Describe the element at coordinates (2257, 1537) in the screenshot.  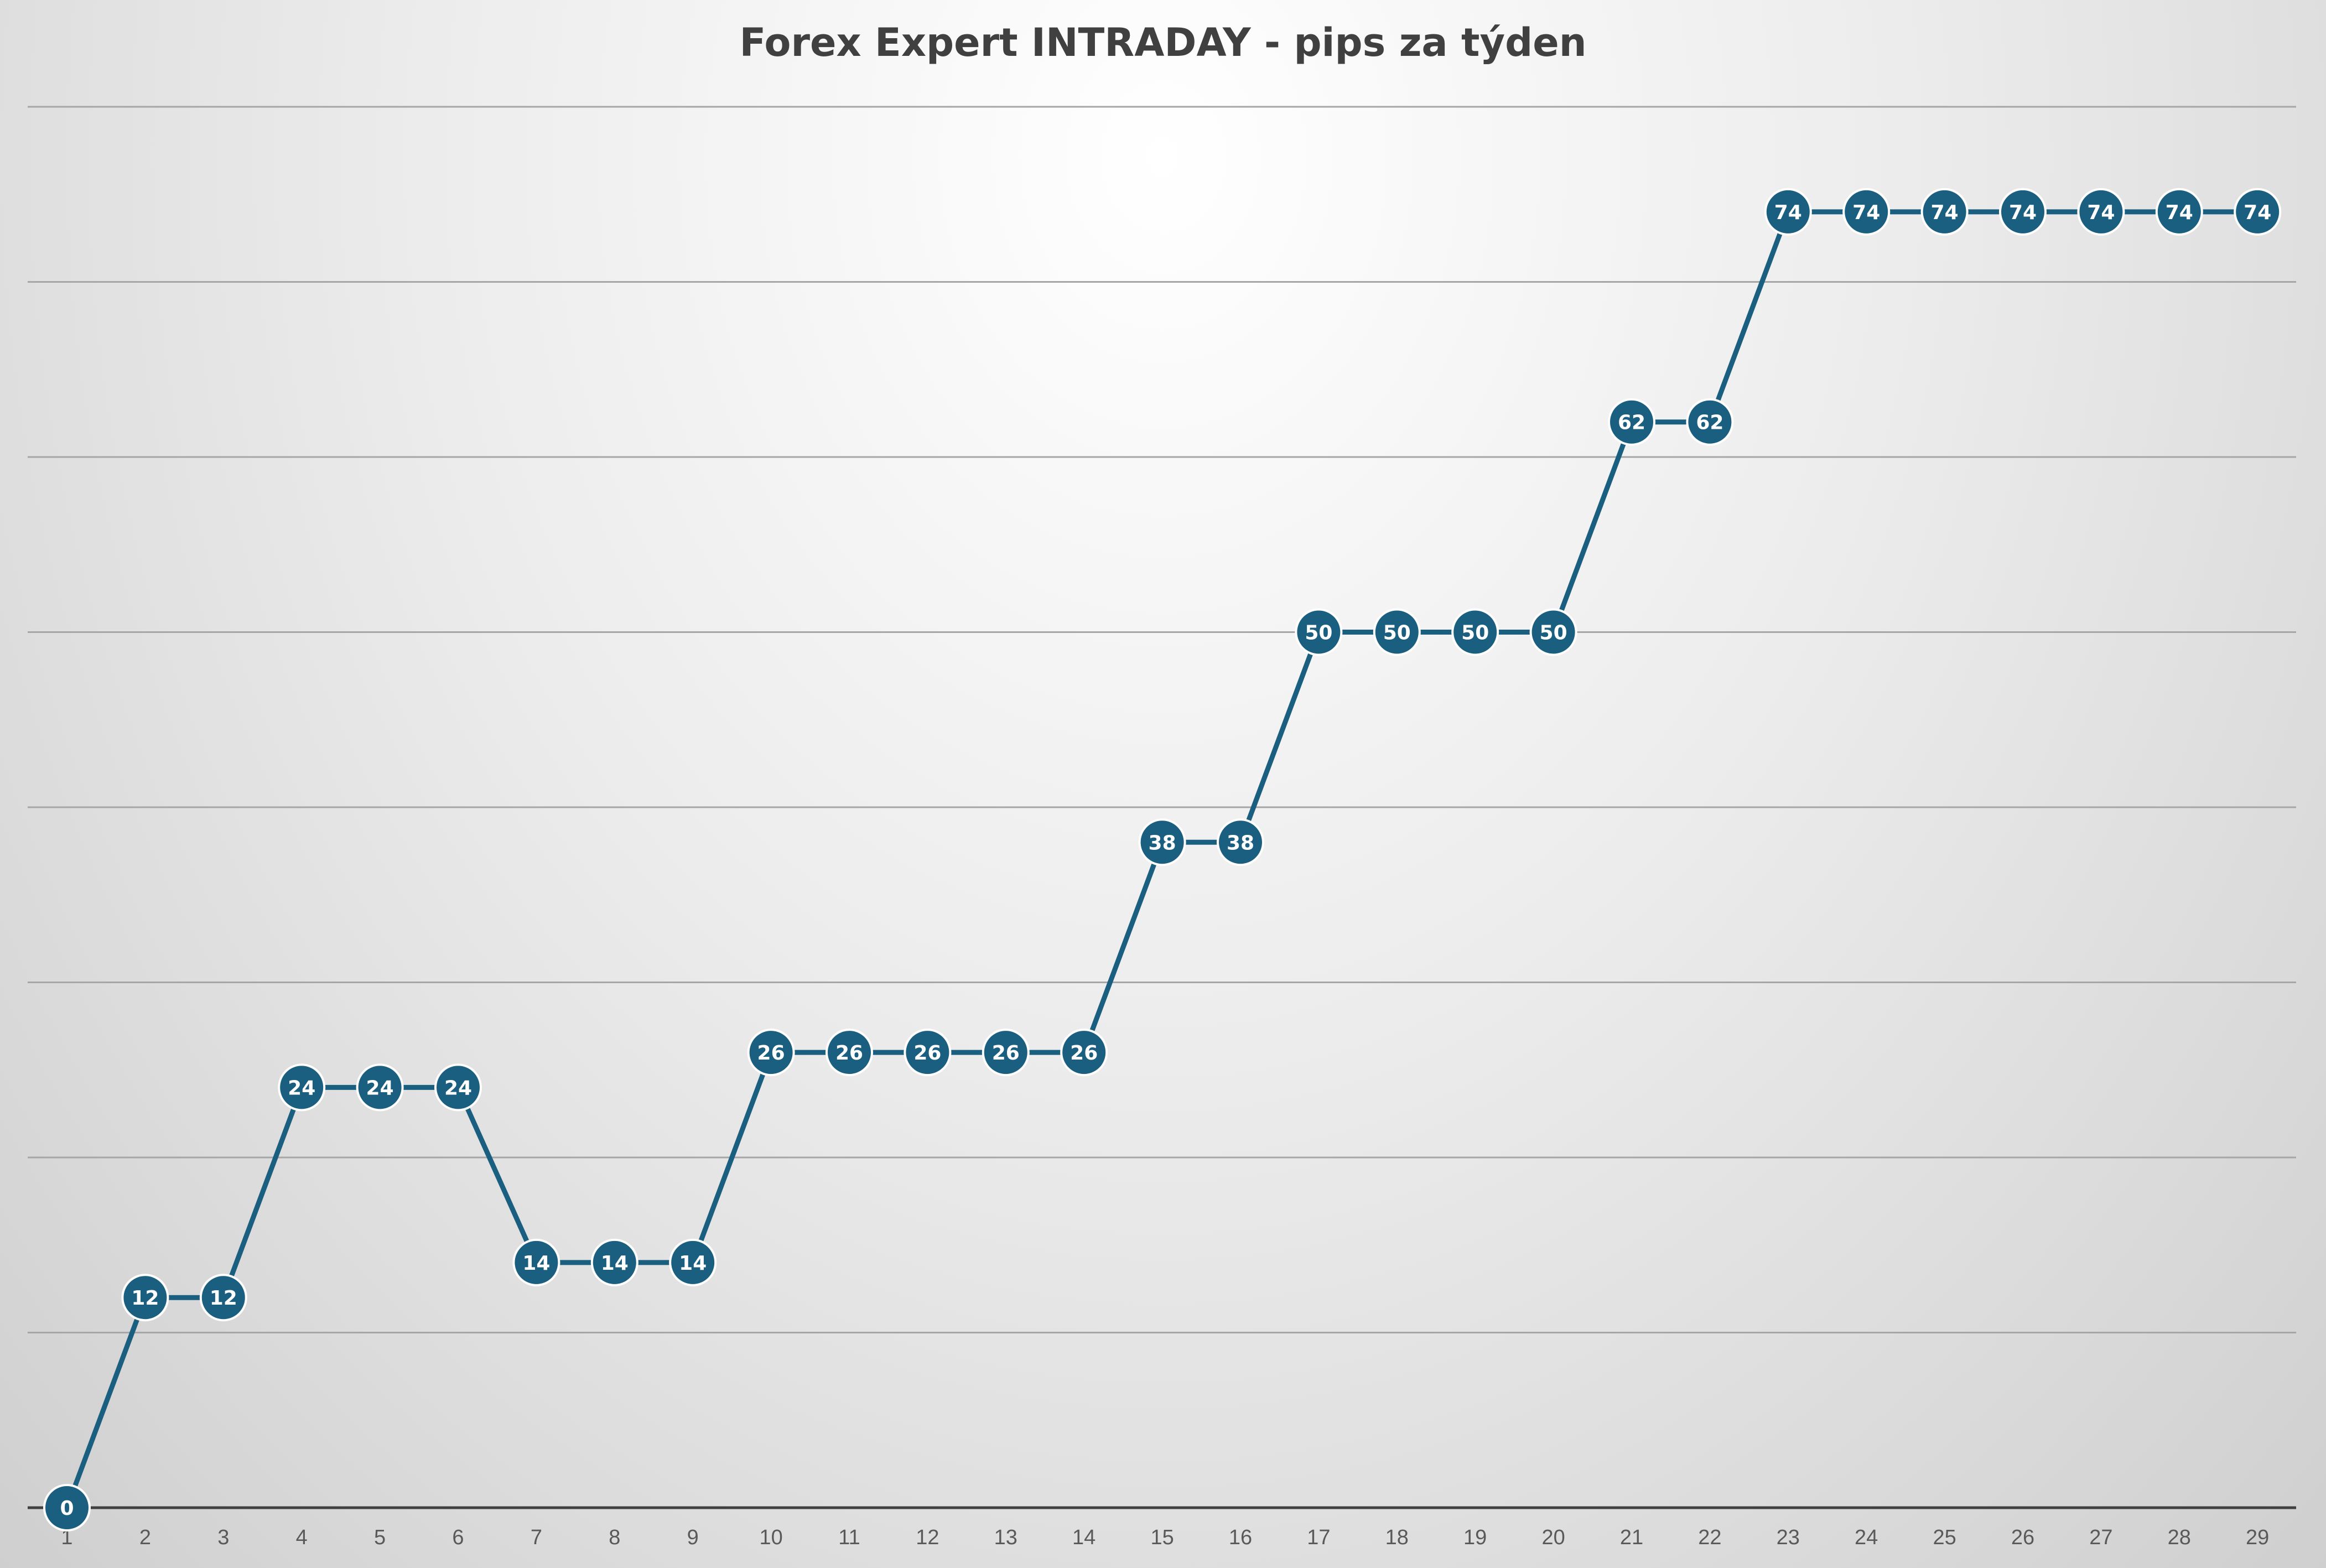
I see `x-tick-label: 29` at that location.